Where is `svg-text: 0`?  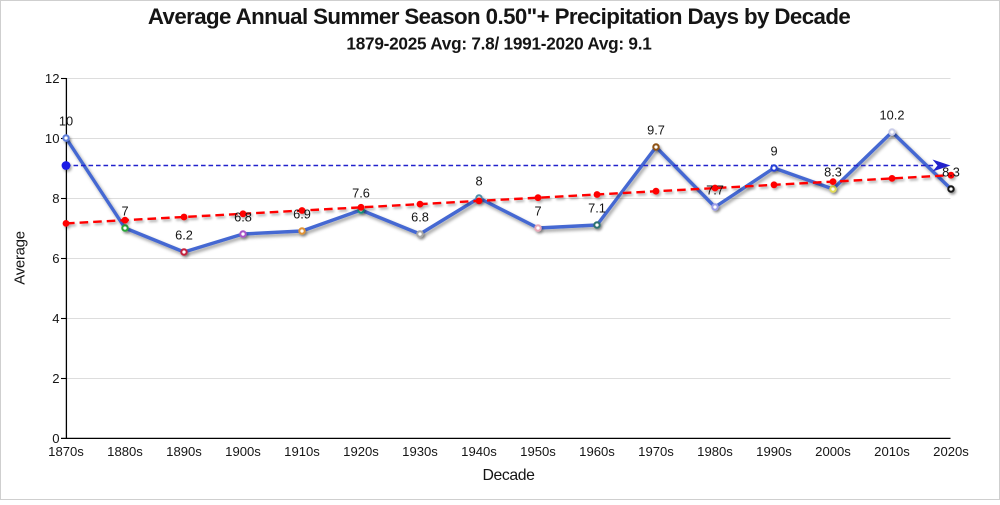
svg-text: 0 is located at coordinates (55, 438).